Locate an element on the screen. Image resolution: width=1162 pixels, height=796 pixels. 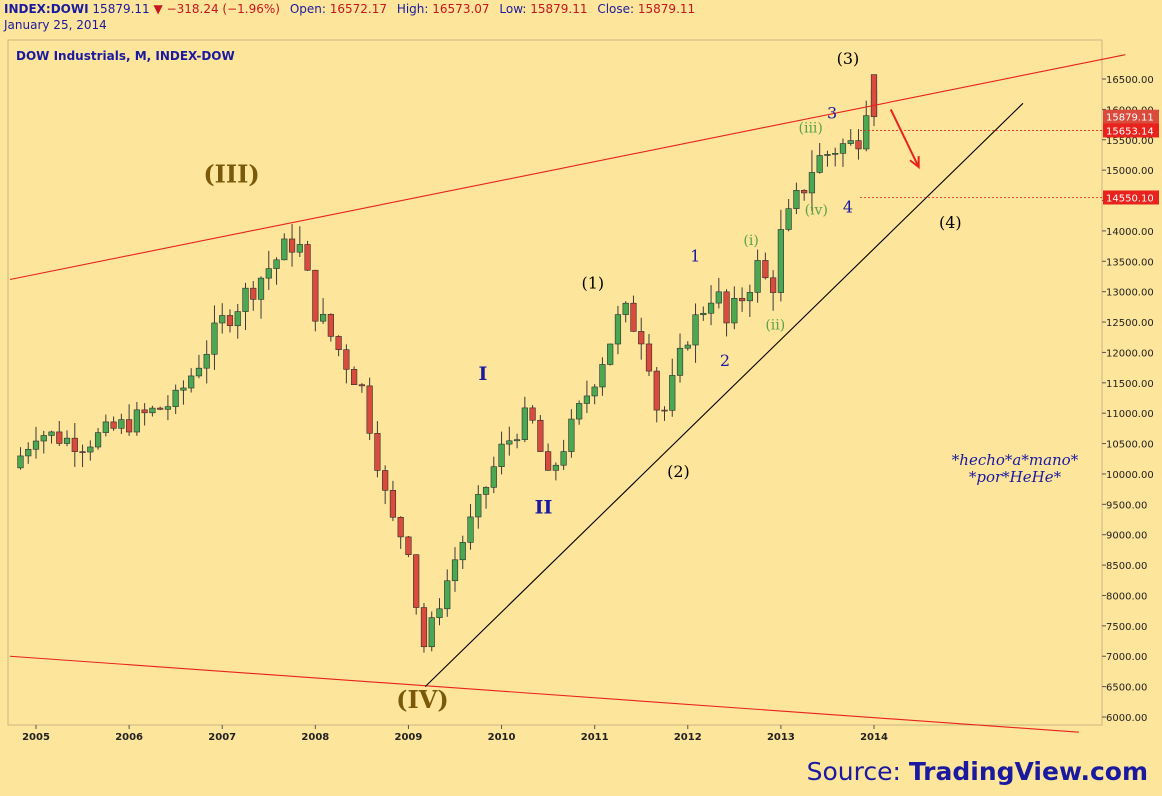
y-tick-label: 9500.00 is located at coordinates (1126, 505).